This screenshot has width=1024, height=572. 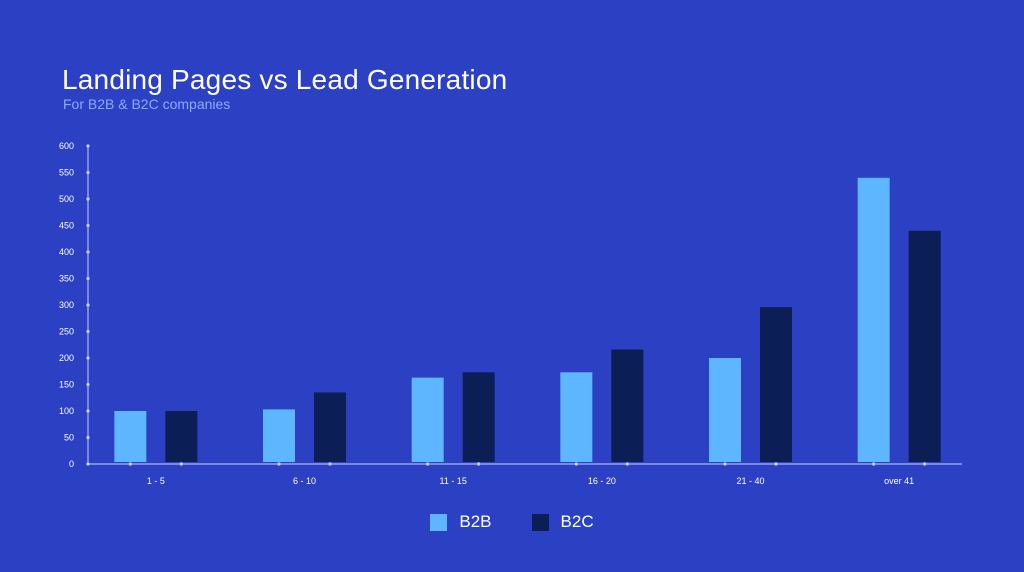 I want to click on legend-label-b2c: B2C, so click(x=577, y=521).